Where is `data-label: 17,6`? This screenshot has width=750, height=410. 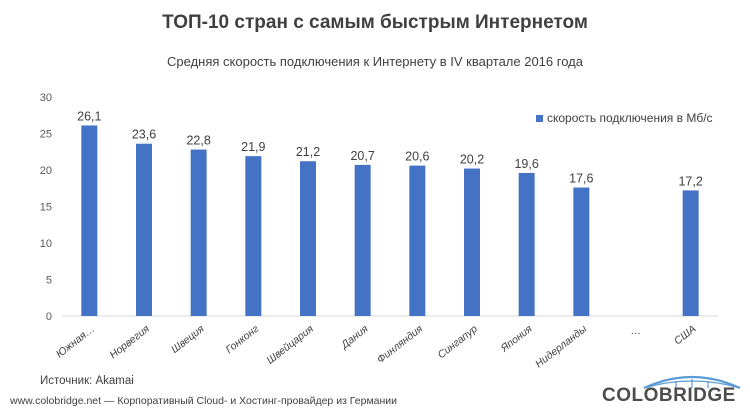 data-label: 17,6 is located at coordinates (581, 179).